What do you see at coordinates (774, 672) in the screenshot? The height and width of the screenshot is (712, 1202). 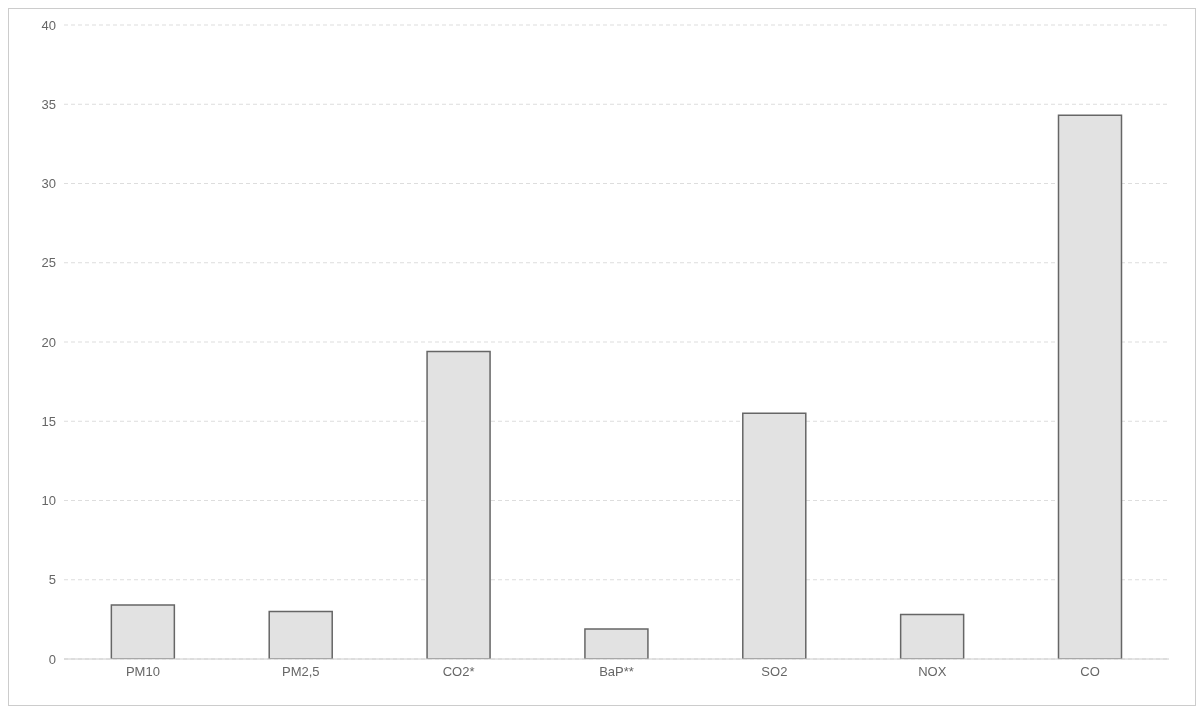 I see `x-tick-label: SO2` at bounding box center [774, 672].